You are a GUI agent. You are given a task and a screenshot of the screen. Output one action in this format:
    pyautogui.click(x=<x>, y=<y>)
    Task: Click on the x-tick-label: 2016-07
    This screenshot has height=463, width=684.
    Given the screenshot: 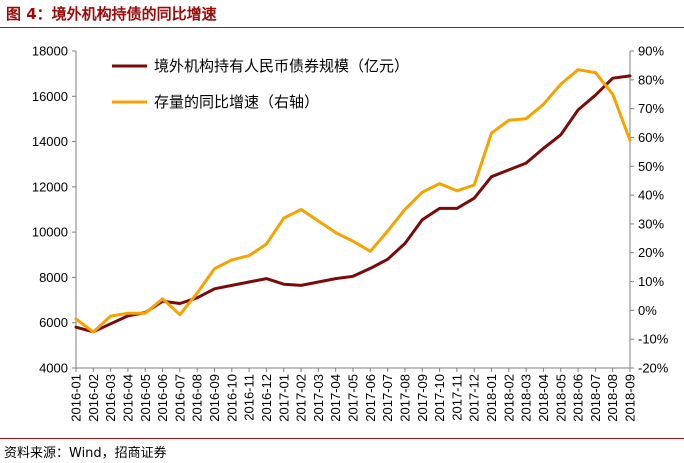 What is the action you would take?
    pyautogui.click(x=179, y=398)
    